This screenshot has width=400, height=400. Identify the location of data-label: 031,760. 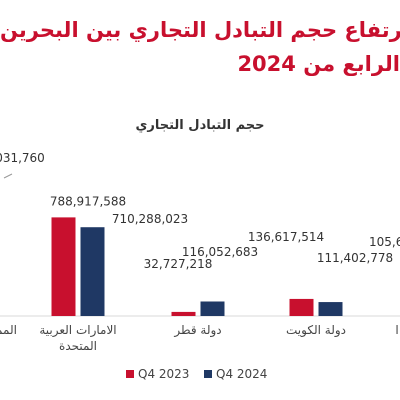
(22, 158).